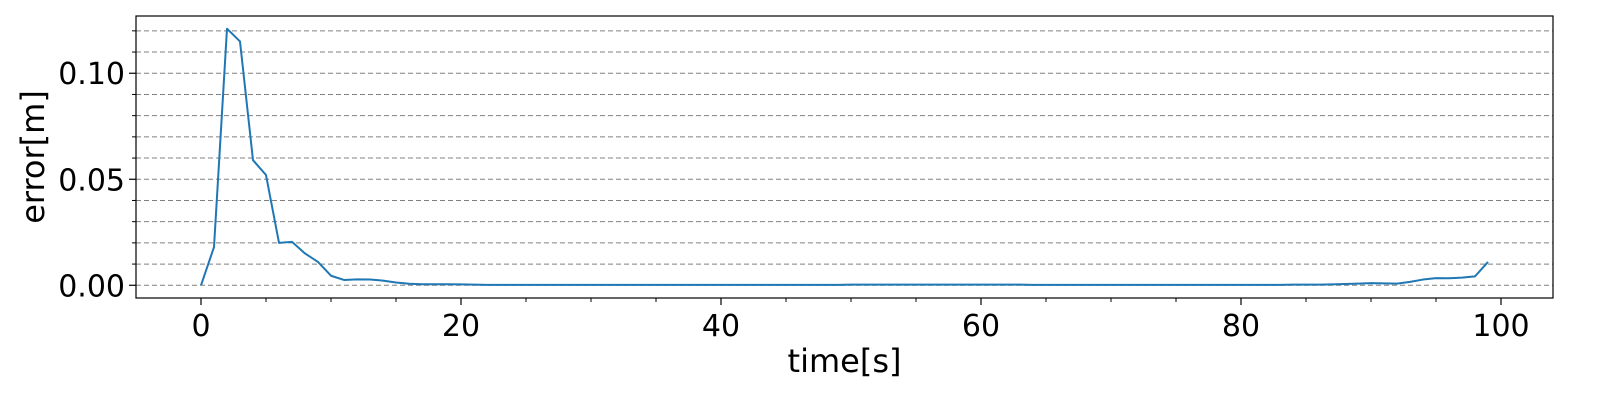 This screenshot has width=1600, height=400. Describe the element at coordinates (721, 326) in the screenshot. I see `x-tick-label: 40` at that location.